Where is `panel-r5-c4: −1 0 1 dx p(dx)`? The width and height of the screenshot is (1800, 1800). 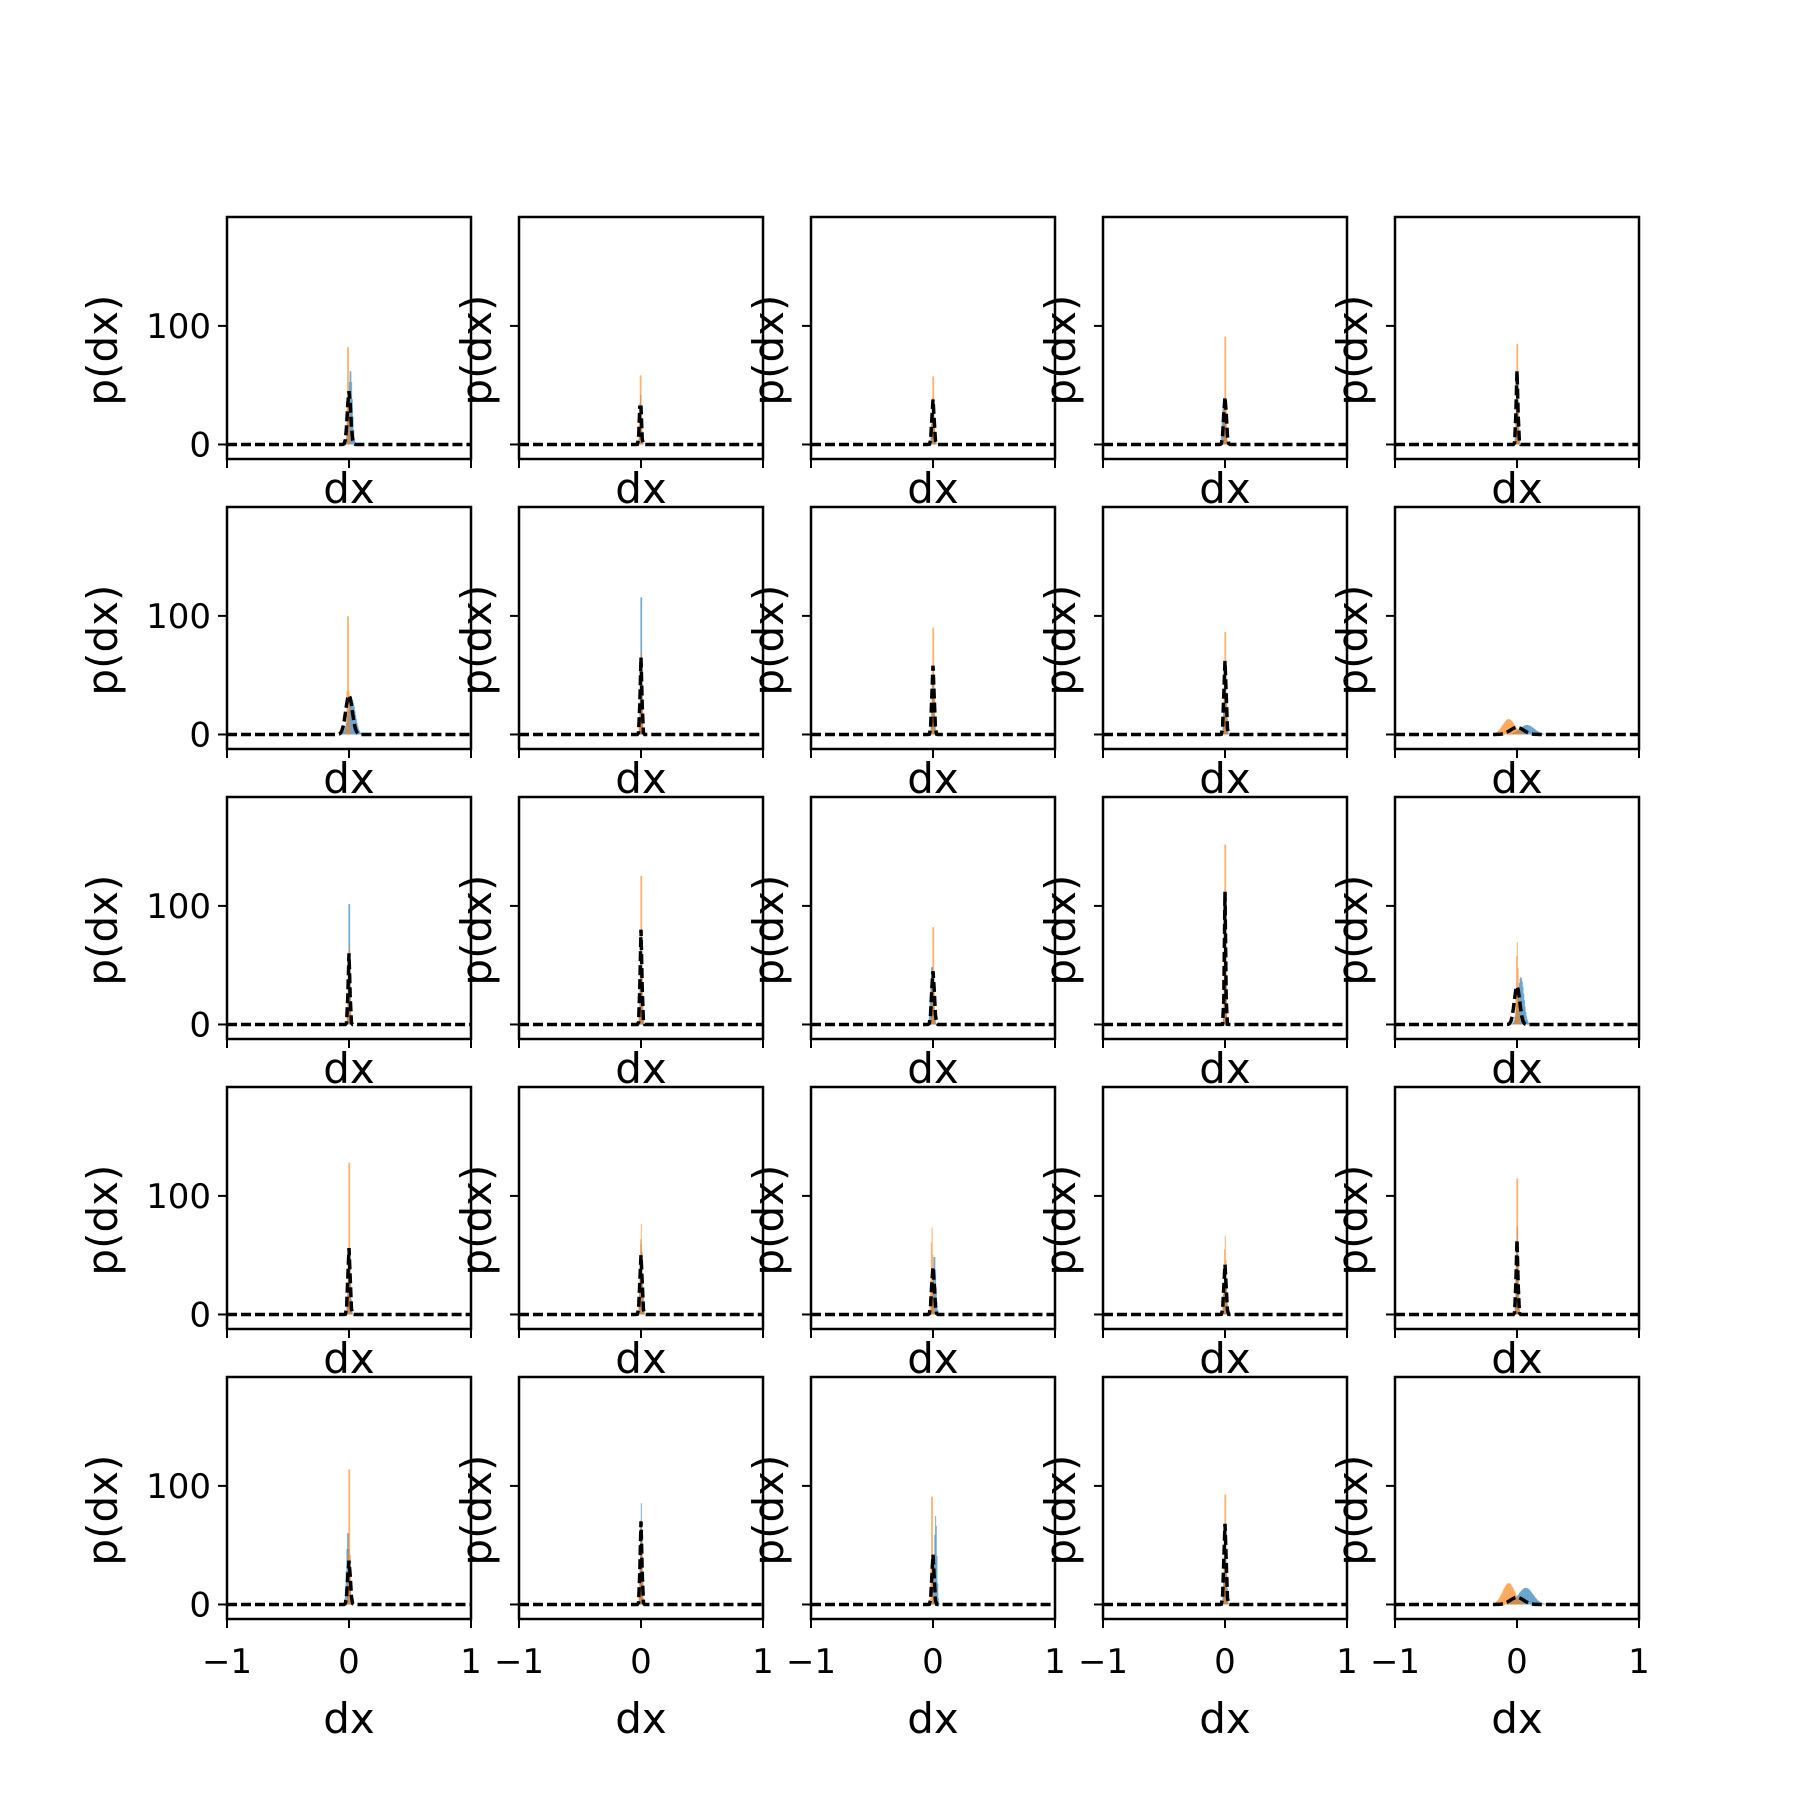 panel-r5-c4: −1 0 1 dx p(dx) is located at coordinates (1197, 1559).